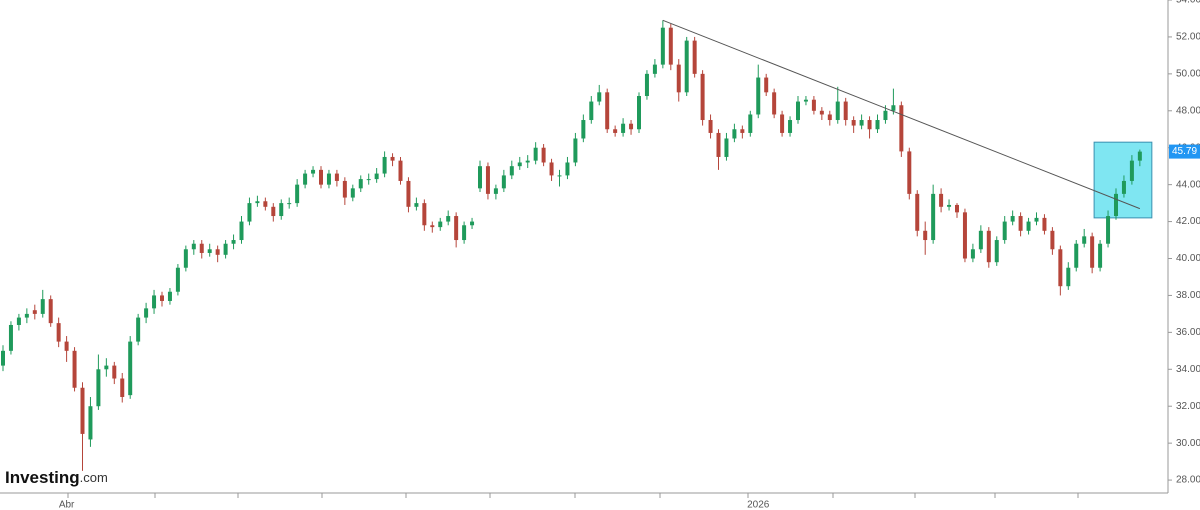 The height and width of the screenshot is (510, 1200). Describe the element at coordinates (67, 505) in the screenshot. I see `x-tick-label: Abr` at that location.